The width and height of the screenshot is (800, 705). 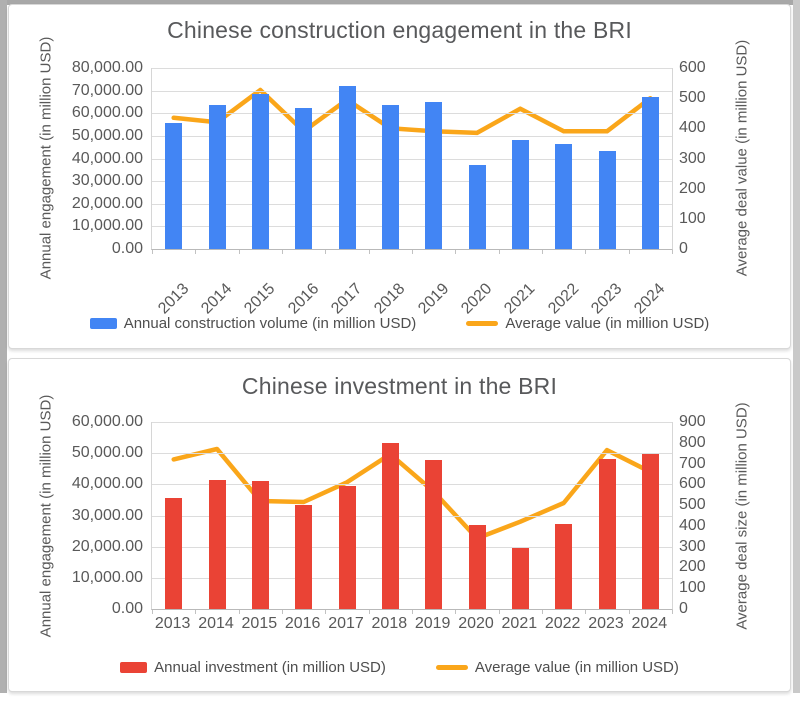 I want to click on legend-item-line: Average value (in million USD), so click(x=557, y=667).